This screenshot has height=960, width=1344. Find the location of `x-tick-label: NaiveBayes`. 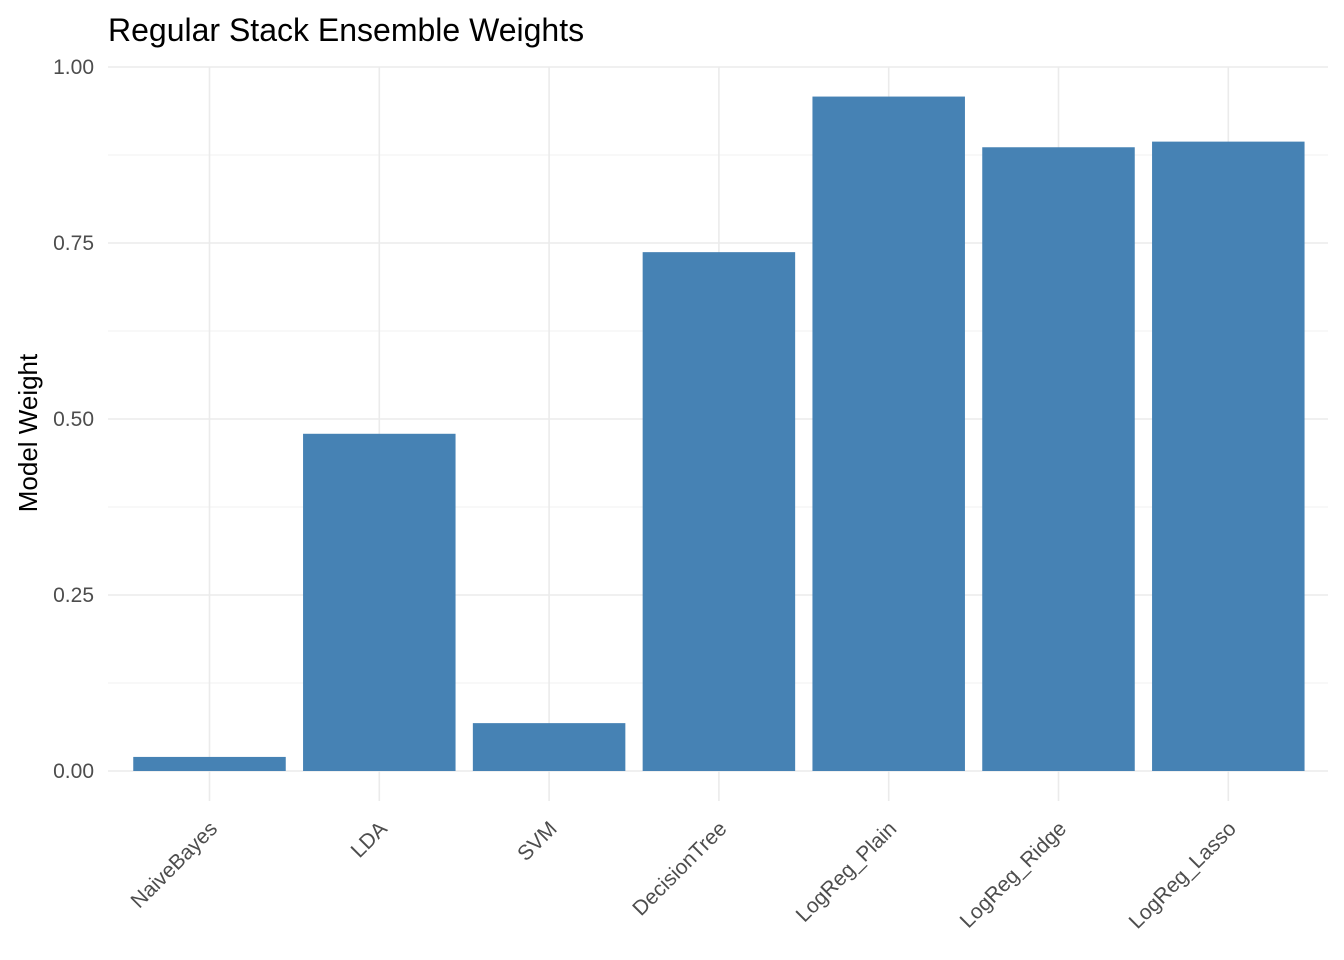

x-tick-label: NaiveBayes is located at coordinates (175, 865).